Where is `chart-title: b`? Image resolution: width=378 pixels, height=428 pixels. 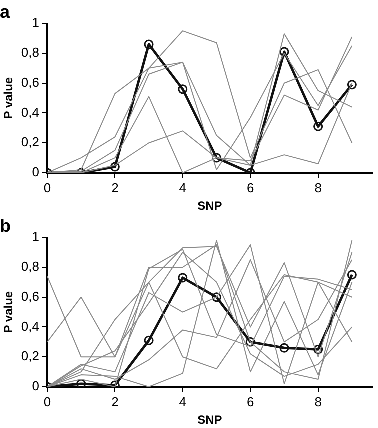
chart-title: b is located at coordinates (5, 226).